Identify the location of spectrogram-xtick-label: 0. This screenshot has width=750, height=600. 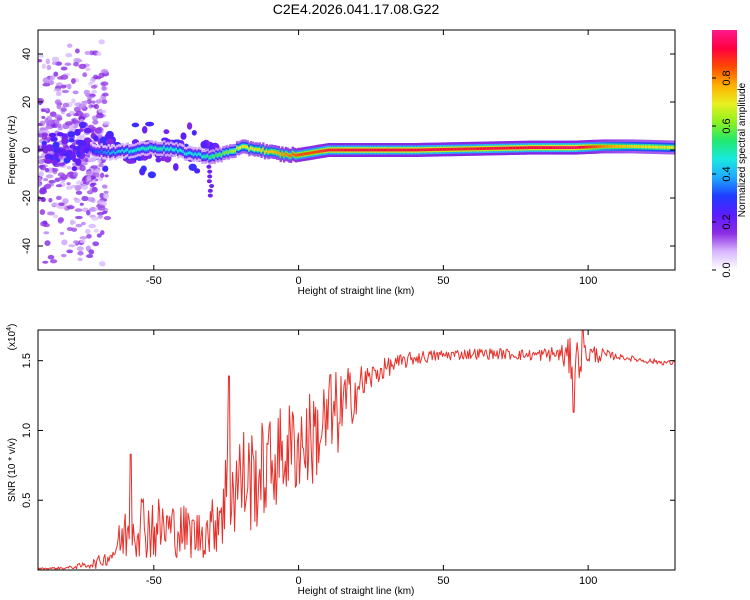
(299, 281).